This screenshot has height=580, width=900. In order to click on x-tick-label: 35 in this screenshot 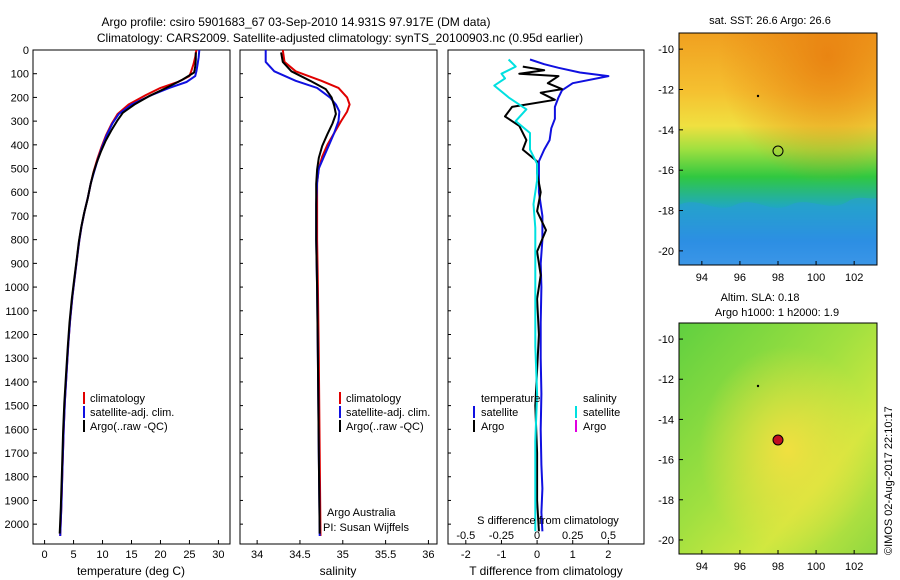, I will do `click(343, 555)`.